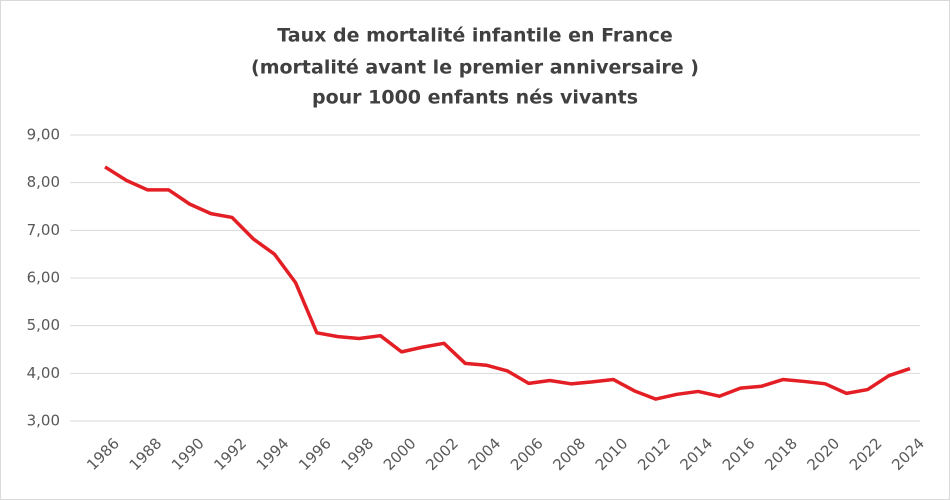 The image size is (950, 500). What do you see at coordinates (43, 182) in the screenshot?
I see `y-tick-label: 8,00` at bounding box center [43, 182].